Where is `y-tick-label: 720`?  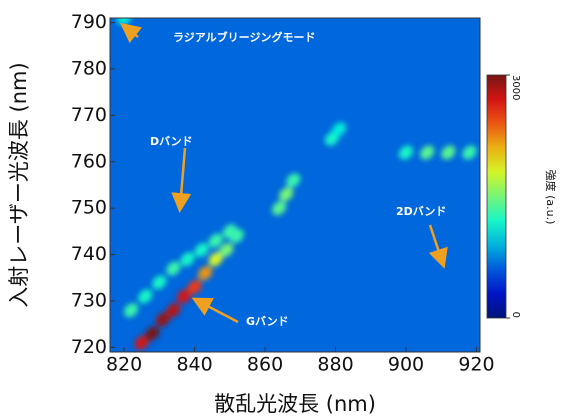
y-tick-label: 720 is located at coordinates (89, 347).